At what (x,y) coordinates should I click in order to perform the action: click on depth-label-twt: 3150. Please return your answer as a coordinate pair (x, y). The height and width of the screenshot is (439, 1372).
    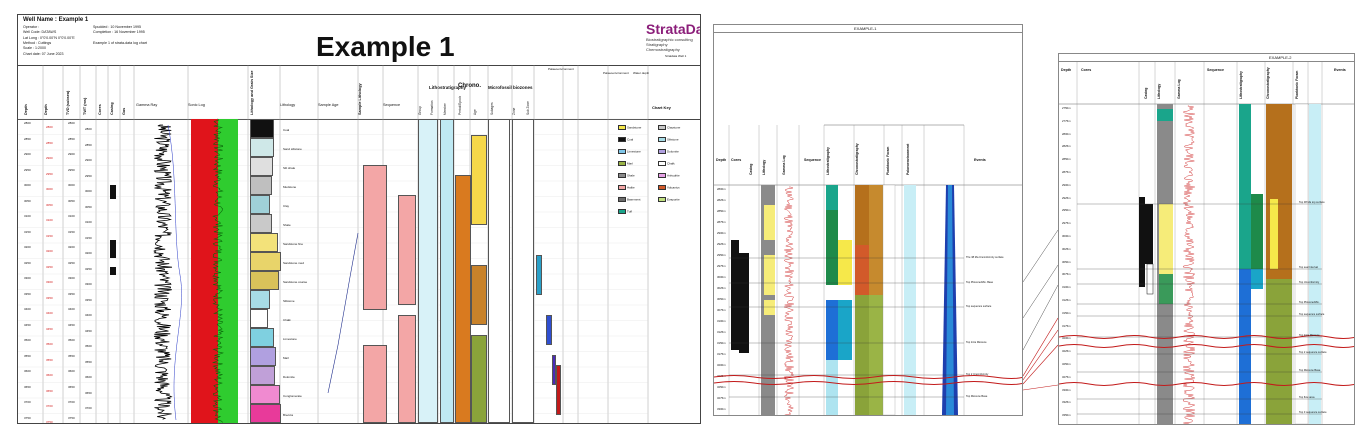
    Looking at the image, I should click on (88, 237).